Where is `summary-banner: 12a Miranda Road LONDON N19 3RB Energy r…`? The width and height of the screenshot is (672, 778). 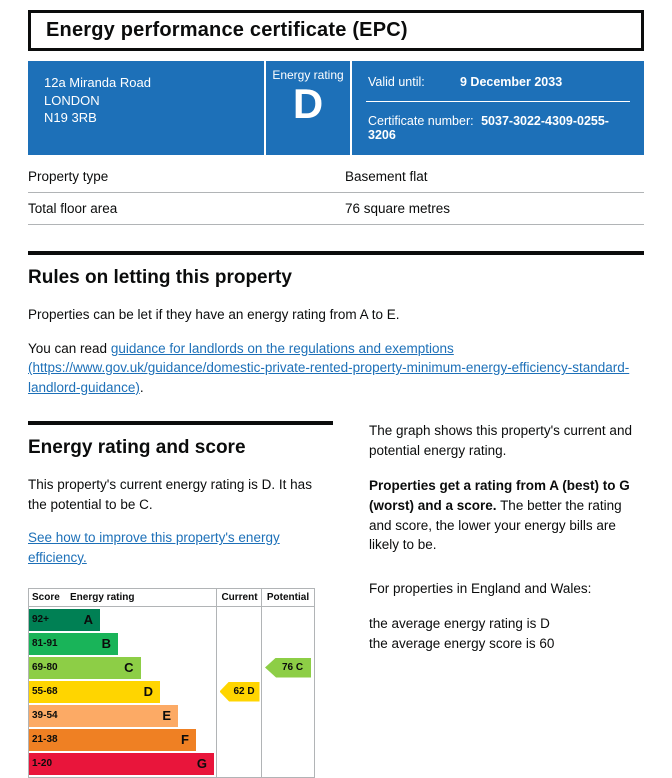 summary-banner: 12a Miranda Road LONDON N19 3RB Energy r… is located at coordinates (336, 108).